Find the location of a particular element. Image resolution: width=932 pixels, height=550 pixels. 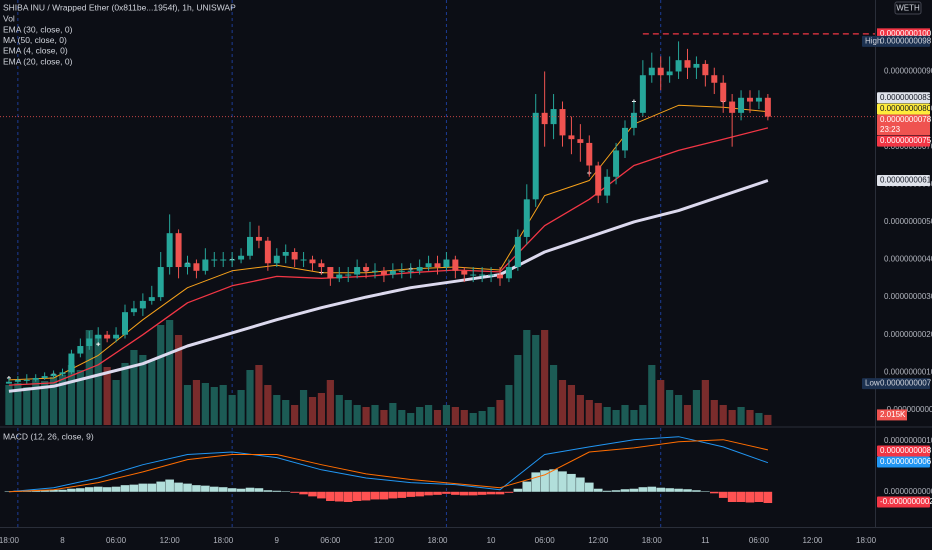

x-tick-label: 12:00 is located at coordinates (170, 540).